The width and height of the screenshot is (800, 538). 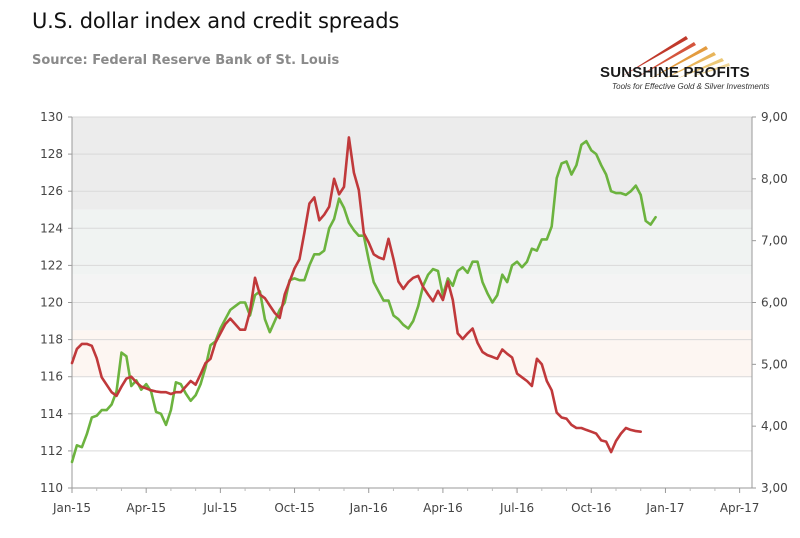 I want to click on x-tick-label: Jan-16, so click(x=368, y=508).